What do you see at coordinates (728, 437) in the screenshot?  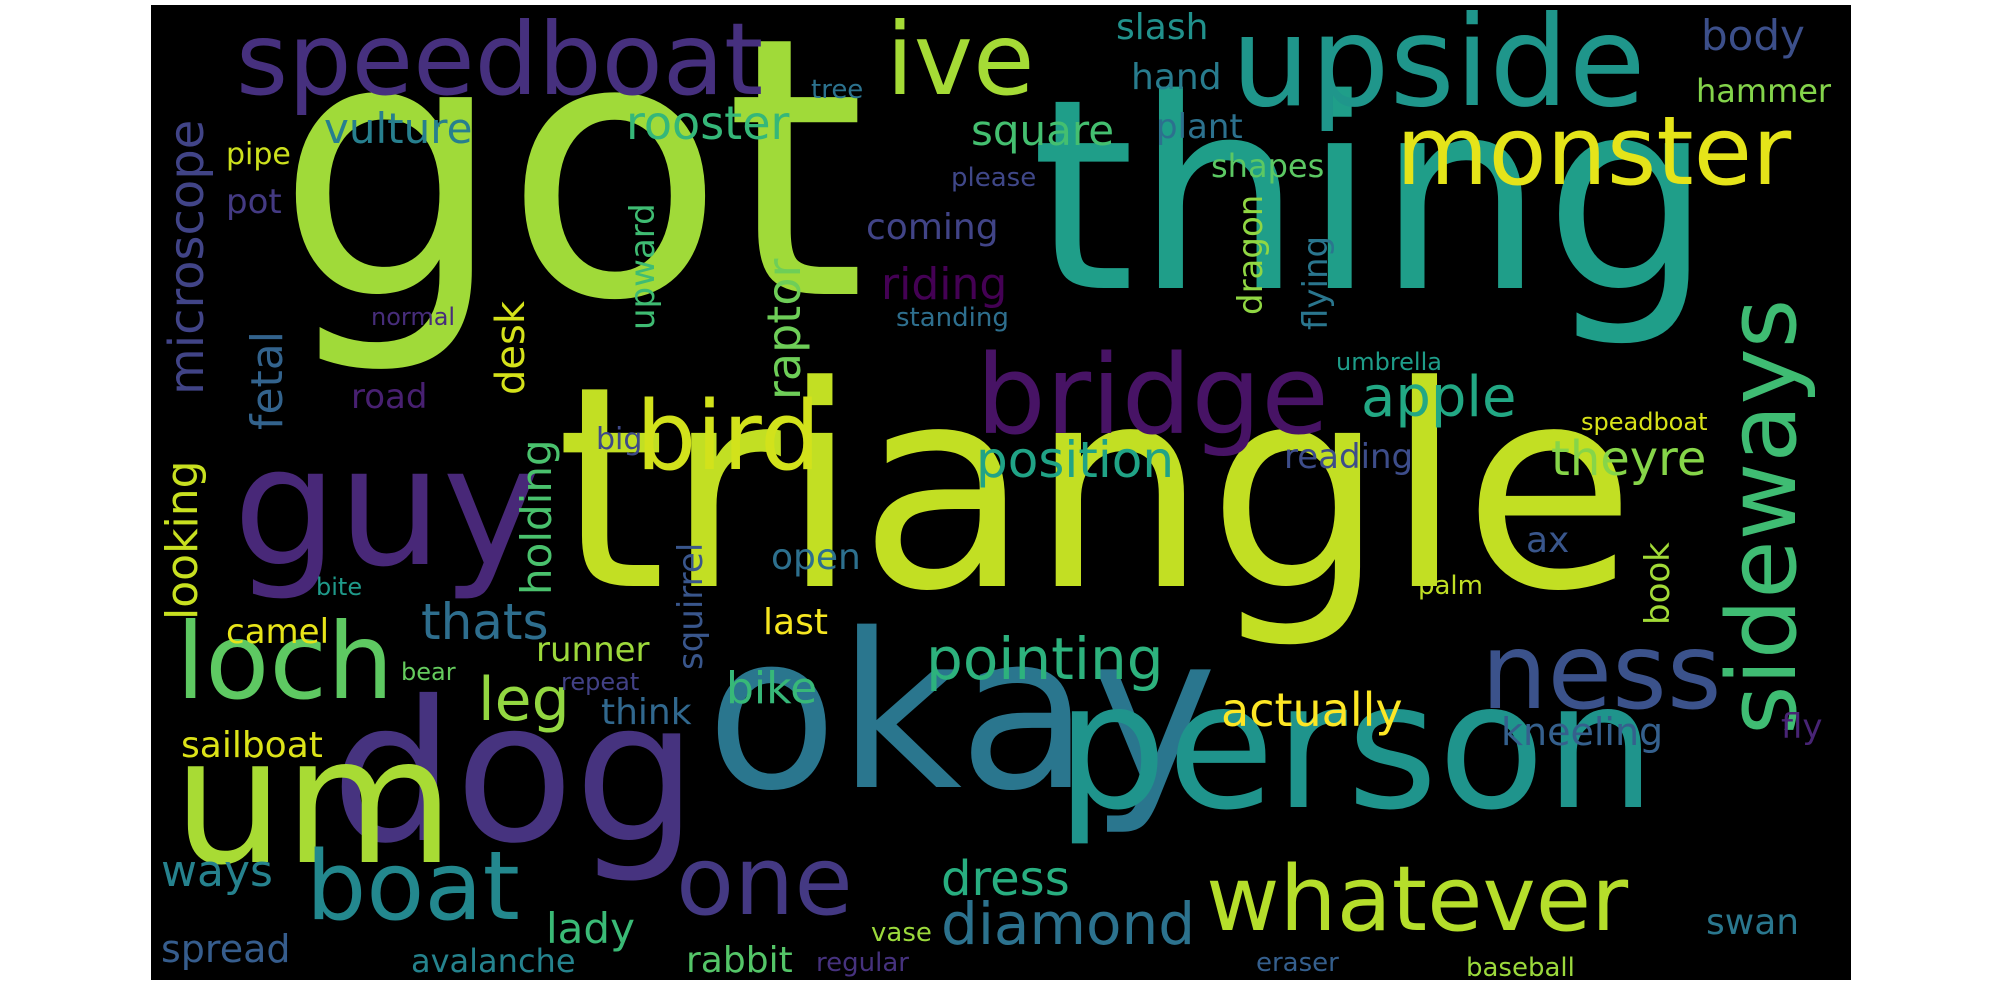 I see `word-bird: bird` at bounding box center [728, 437].